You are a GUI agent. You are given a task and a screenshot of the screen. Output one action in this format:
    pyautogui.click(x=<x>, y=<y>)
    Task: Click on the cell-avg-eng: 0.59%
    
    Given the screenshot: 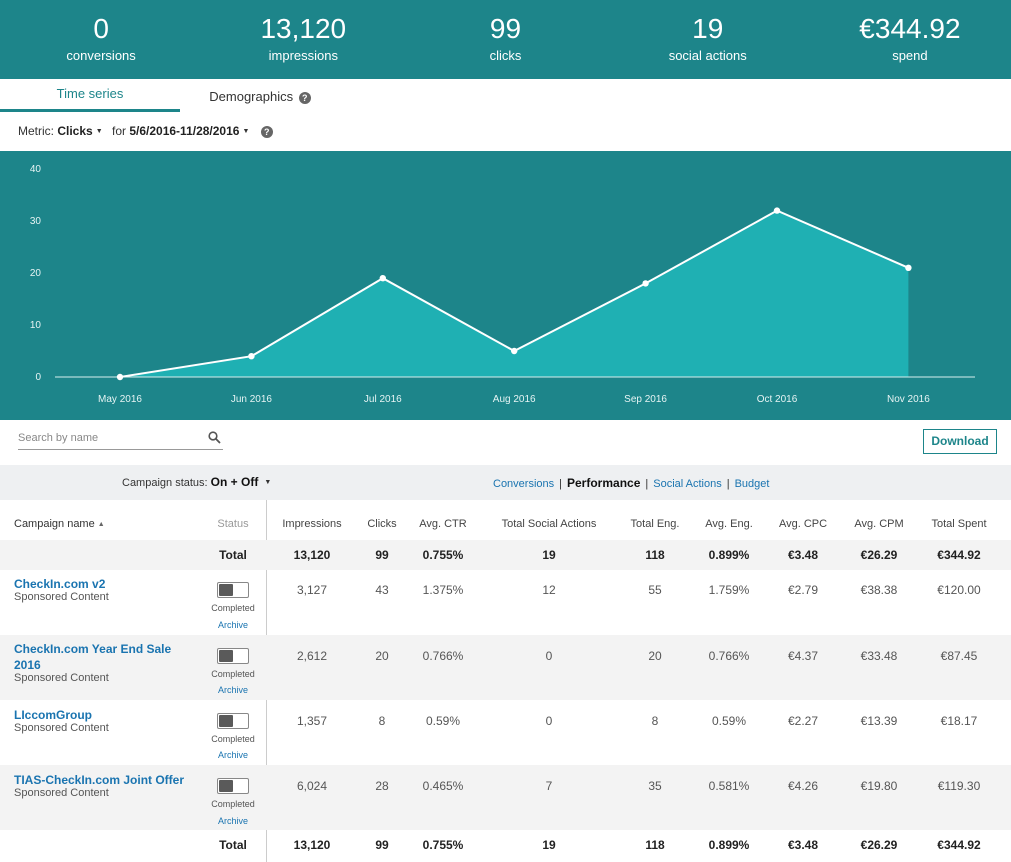 What is the action you would take?
    pyautogui.click(x=729, y=721)
    